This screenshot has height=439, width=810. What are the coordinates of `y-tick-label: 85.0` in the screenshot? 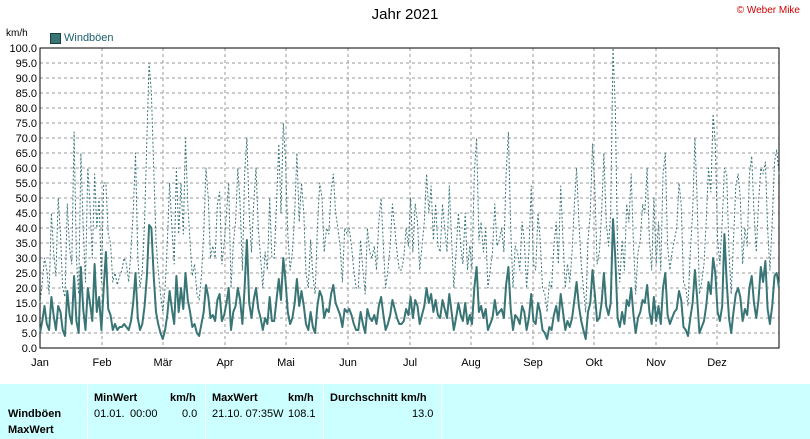 It's located at (26, 94).